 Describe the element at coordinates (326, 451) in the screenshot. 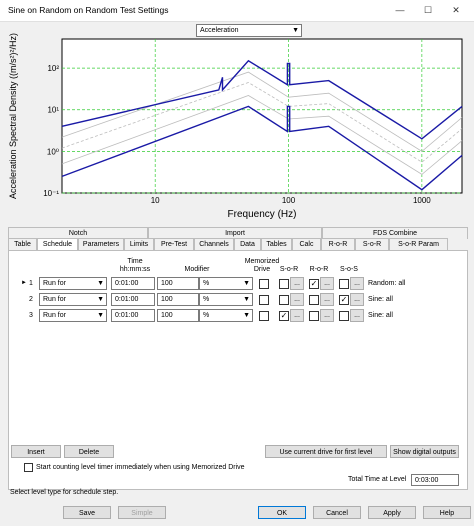

I see `use-current-drive-button: Use current drive for first level` at that location.